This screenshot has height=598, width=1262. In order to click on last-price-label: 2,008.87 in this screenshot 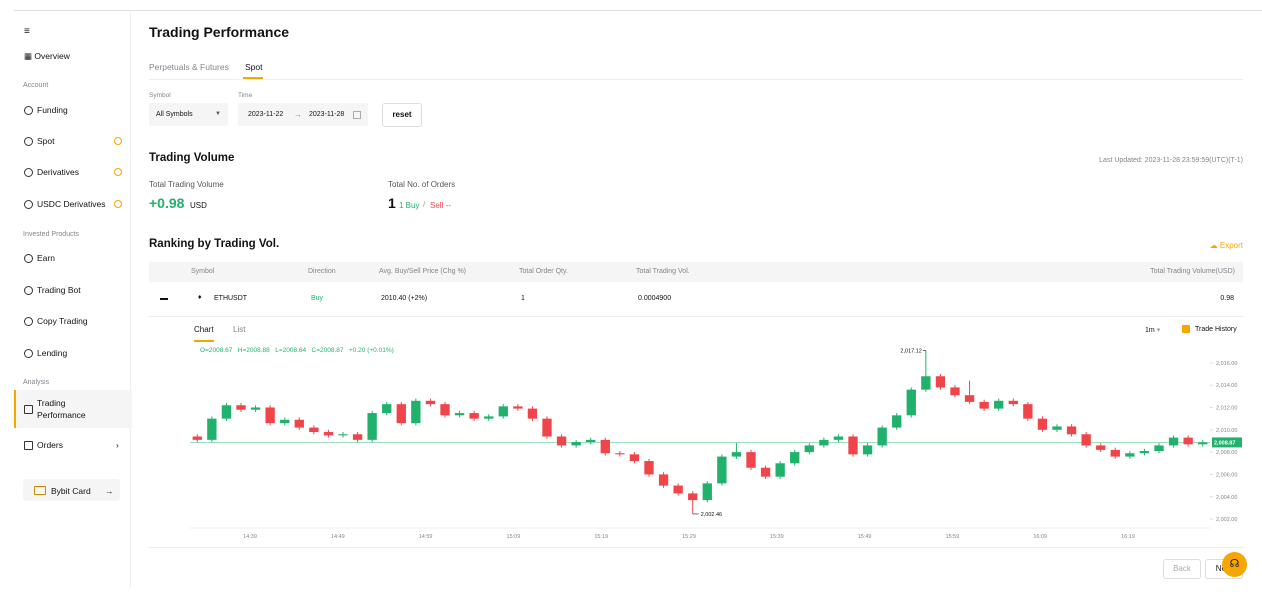, I will do `click(1224, 443)`.